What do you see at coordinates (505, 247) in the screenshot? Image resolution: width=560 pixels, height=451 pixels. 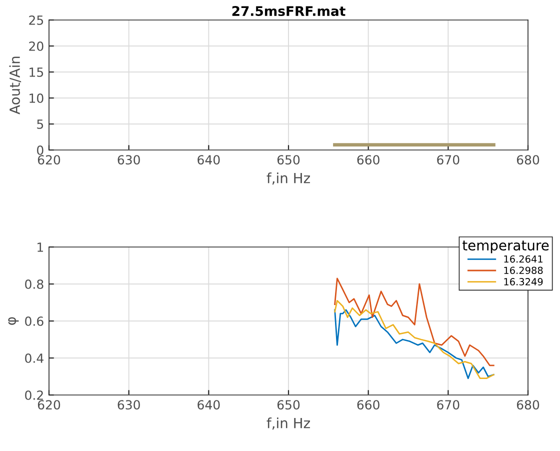 I see `legend-title: temperature` at bounding box center [505, 247].